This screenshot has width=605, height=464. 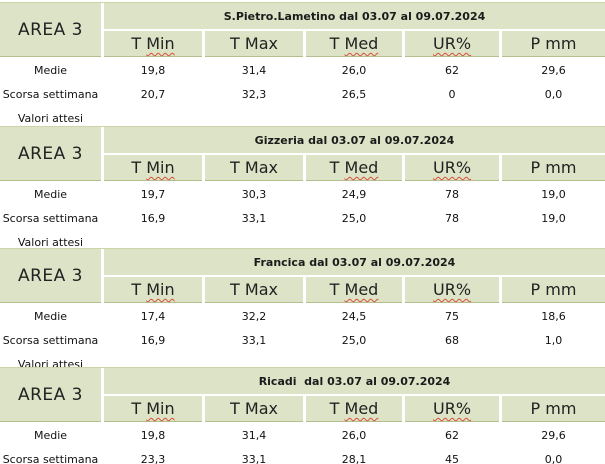 What do you see at coordinates (354, 458) in the screenshot?
I see `value-cell: 28,1` at bounding box center [354, 458].